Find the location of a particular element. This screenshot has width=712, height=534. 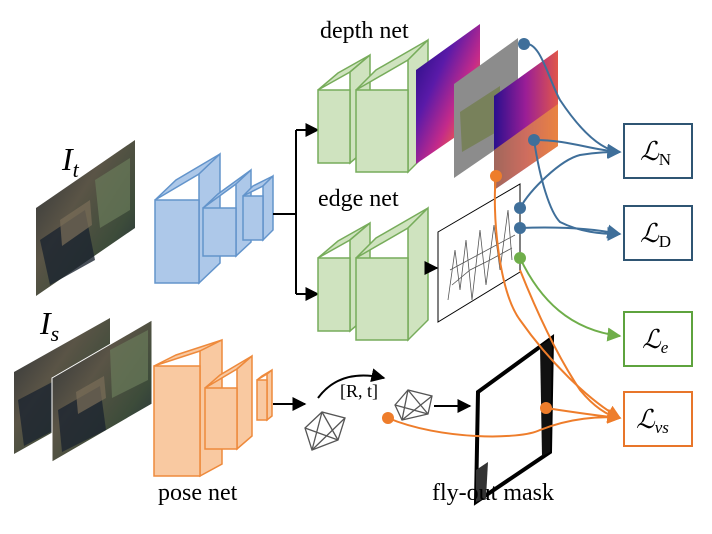

svg-text: ℒN is located at coordinates (655, 153).